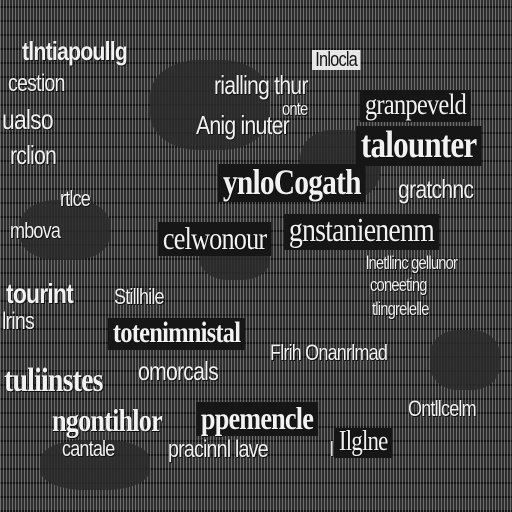 The image size is (512, 512). I want to click on collage-word: granpeveld, so click(415, 106).